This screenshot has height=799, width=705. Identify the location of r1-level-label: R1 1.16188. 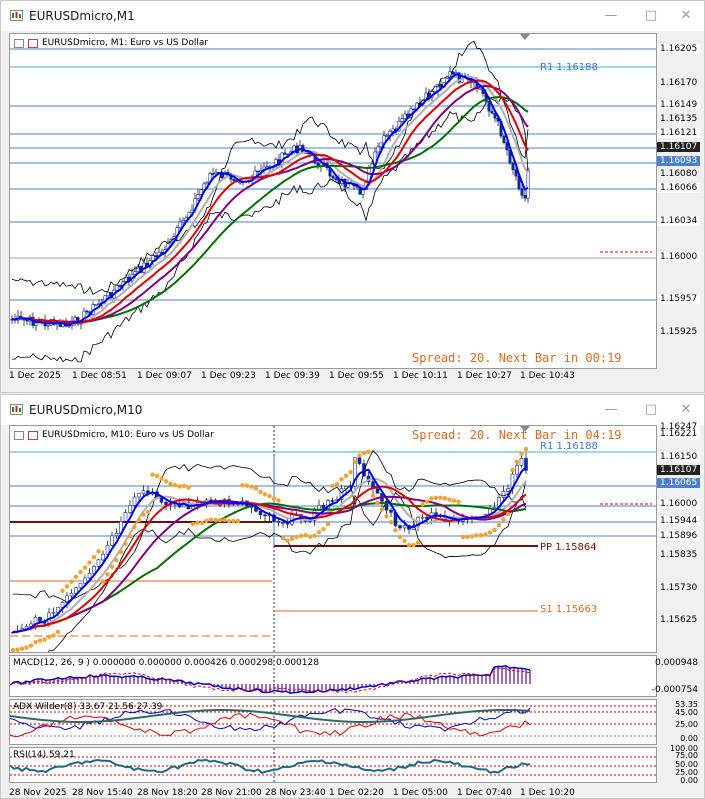
(569, 67).